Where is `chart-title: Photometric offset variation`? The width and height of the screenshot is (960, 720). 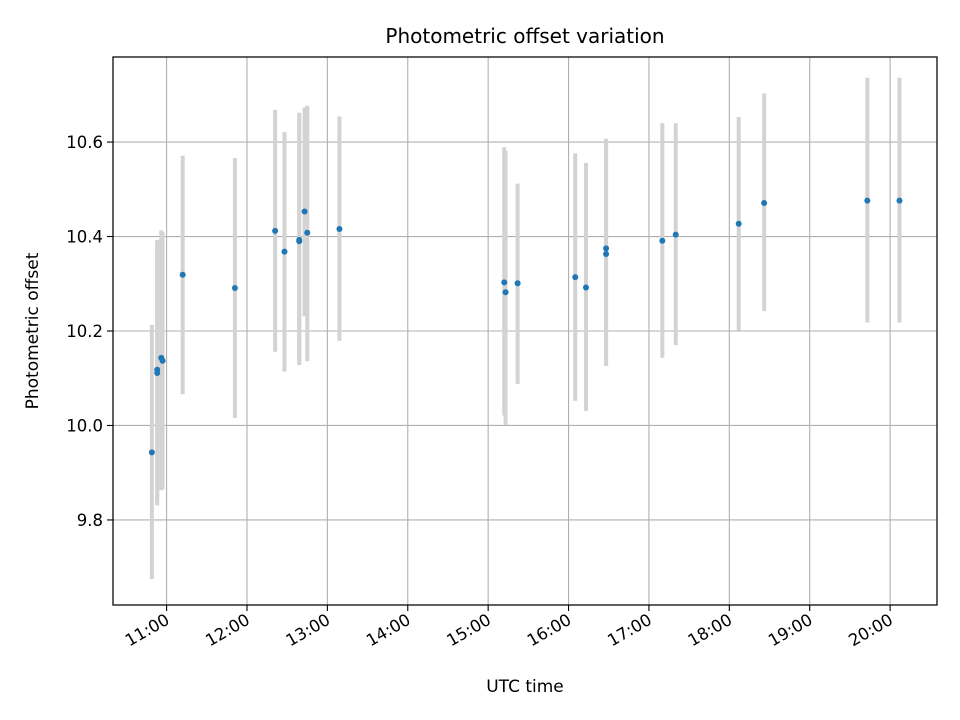
chart-title: Photometric offset variation is located at coordinates (524, 36).